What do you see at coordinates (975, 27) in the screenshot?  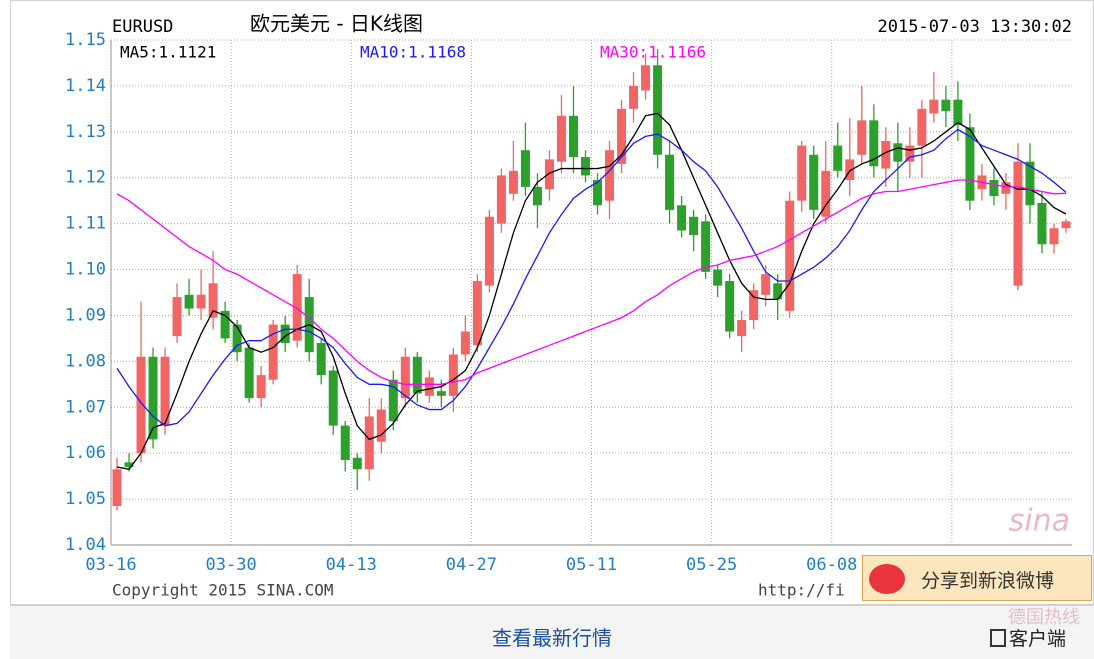 I see `timestamp: 2015-07-03 13:30:02` at bounding box center [975, 27].